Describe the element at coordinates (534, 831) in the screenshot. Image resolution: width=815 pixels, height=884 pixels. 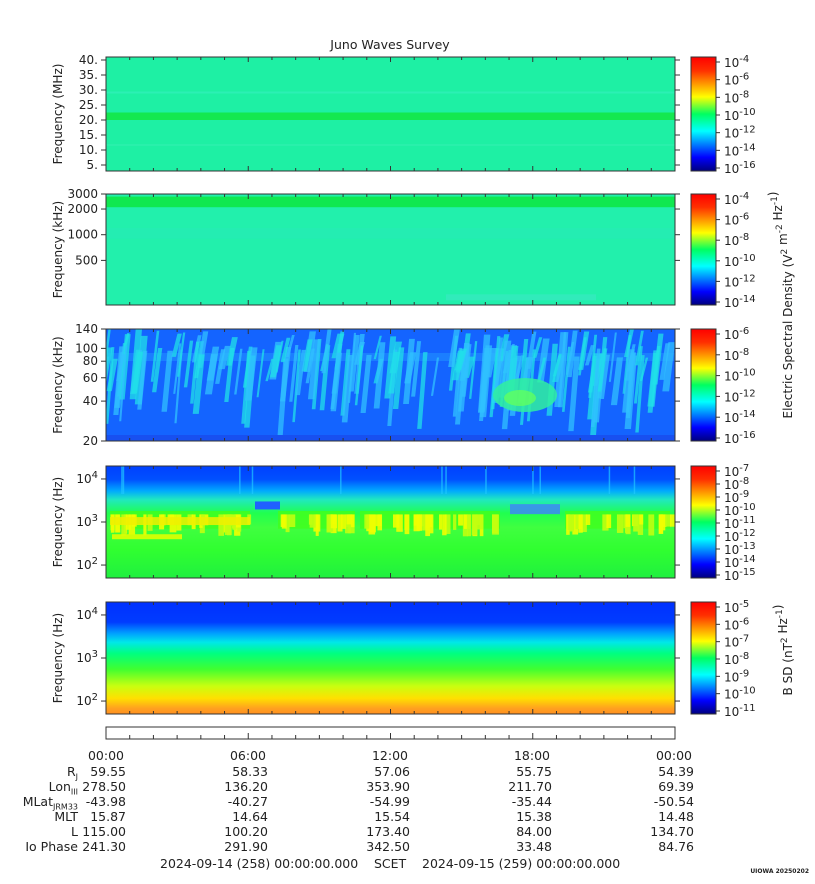
I see `ephemeris-value: 84.00` at that location.